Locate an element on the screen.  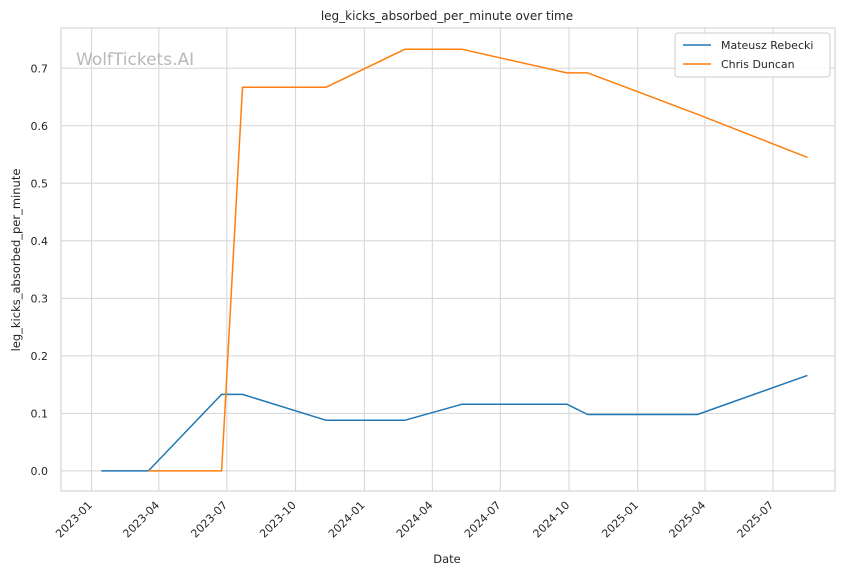
x-tick-label: 2024-10 is located at coordinates (552, 520).